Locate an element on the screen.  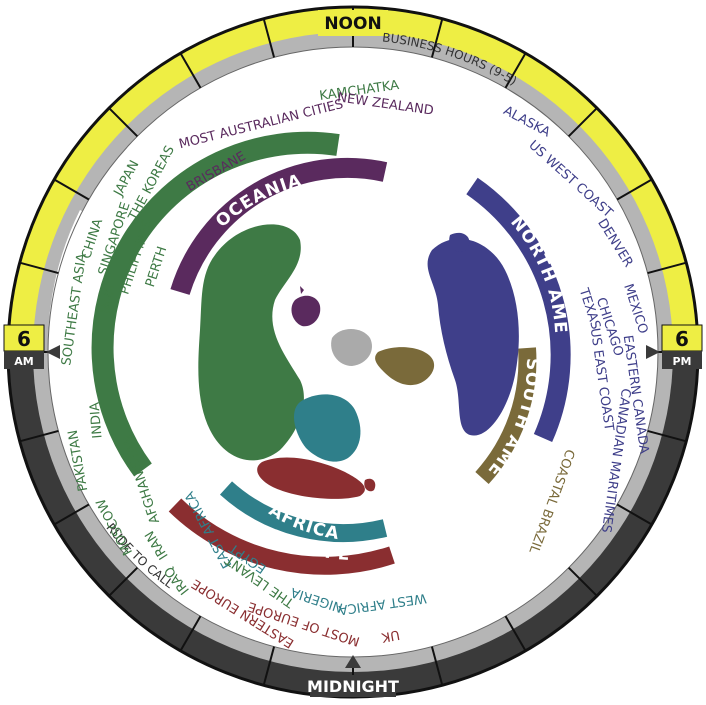
six-am-pointer is located at coordinates (53, 352).